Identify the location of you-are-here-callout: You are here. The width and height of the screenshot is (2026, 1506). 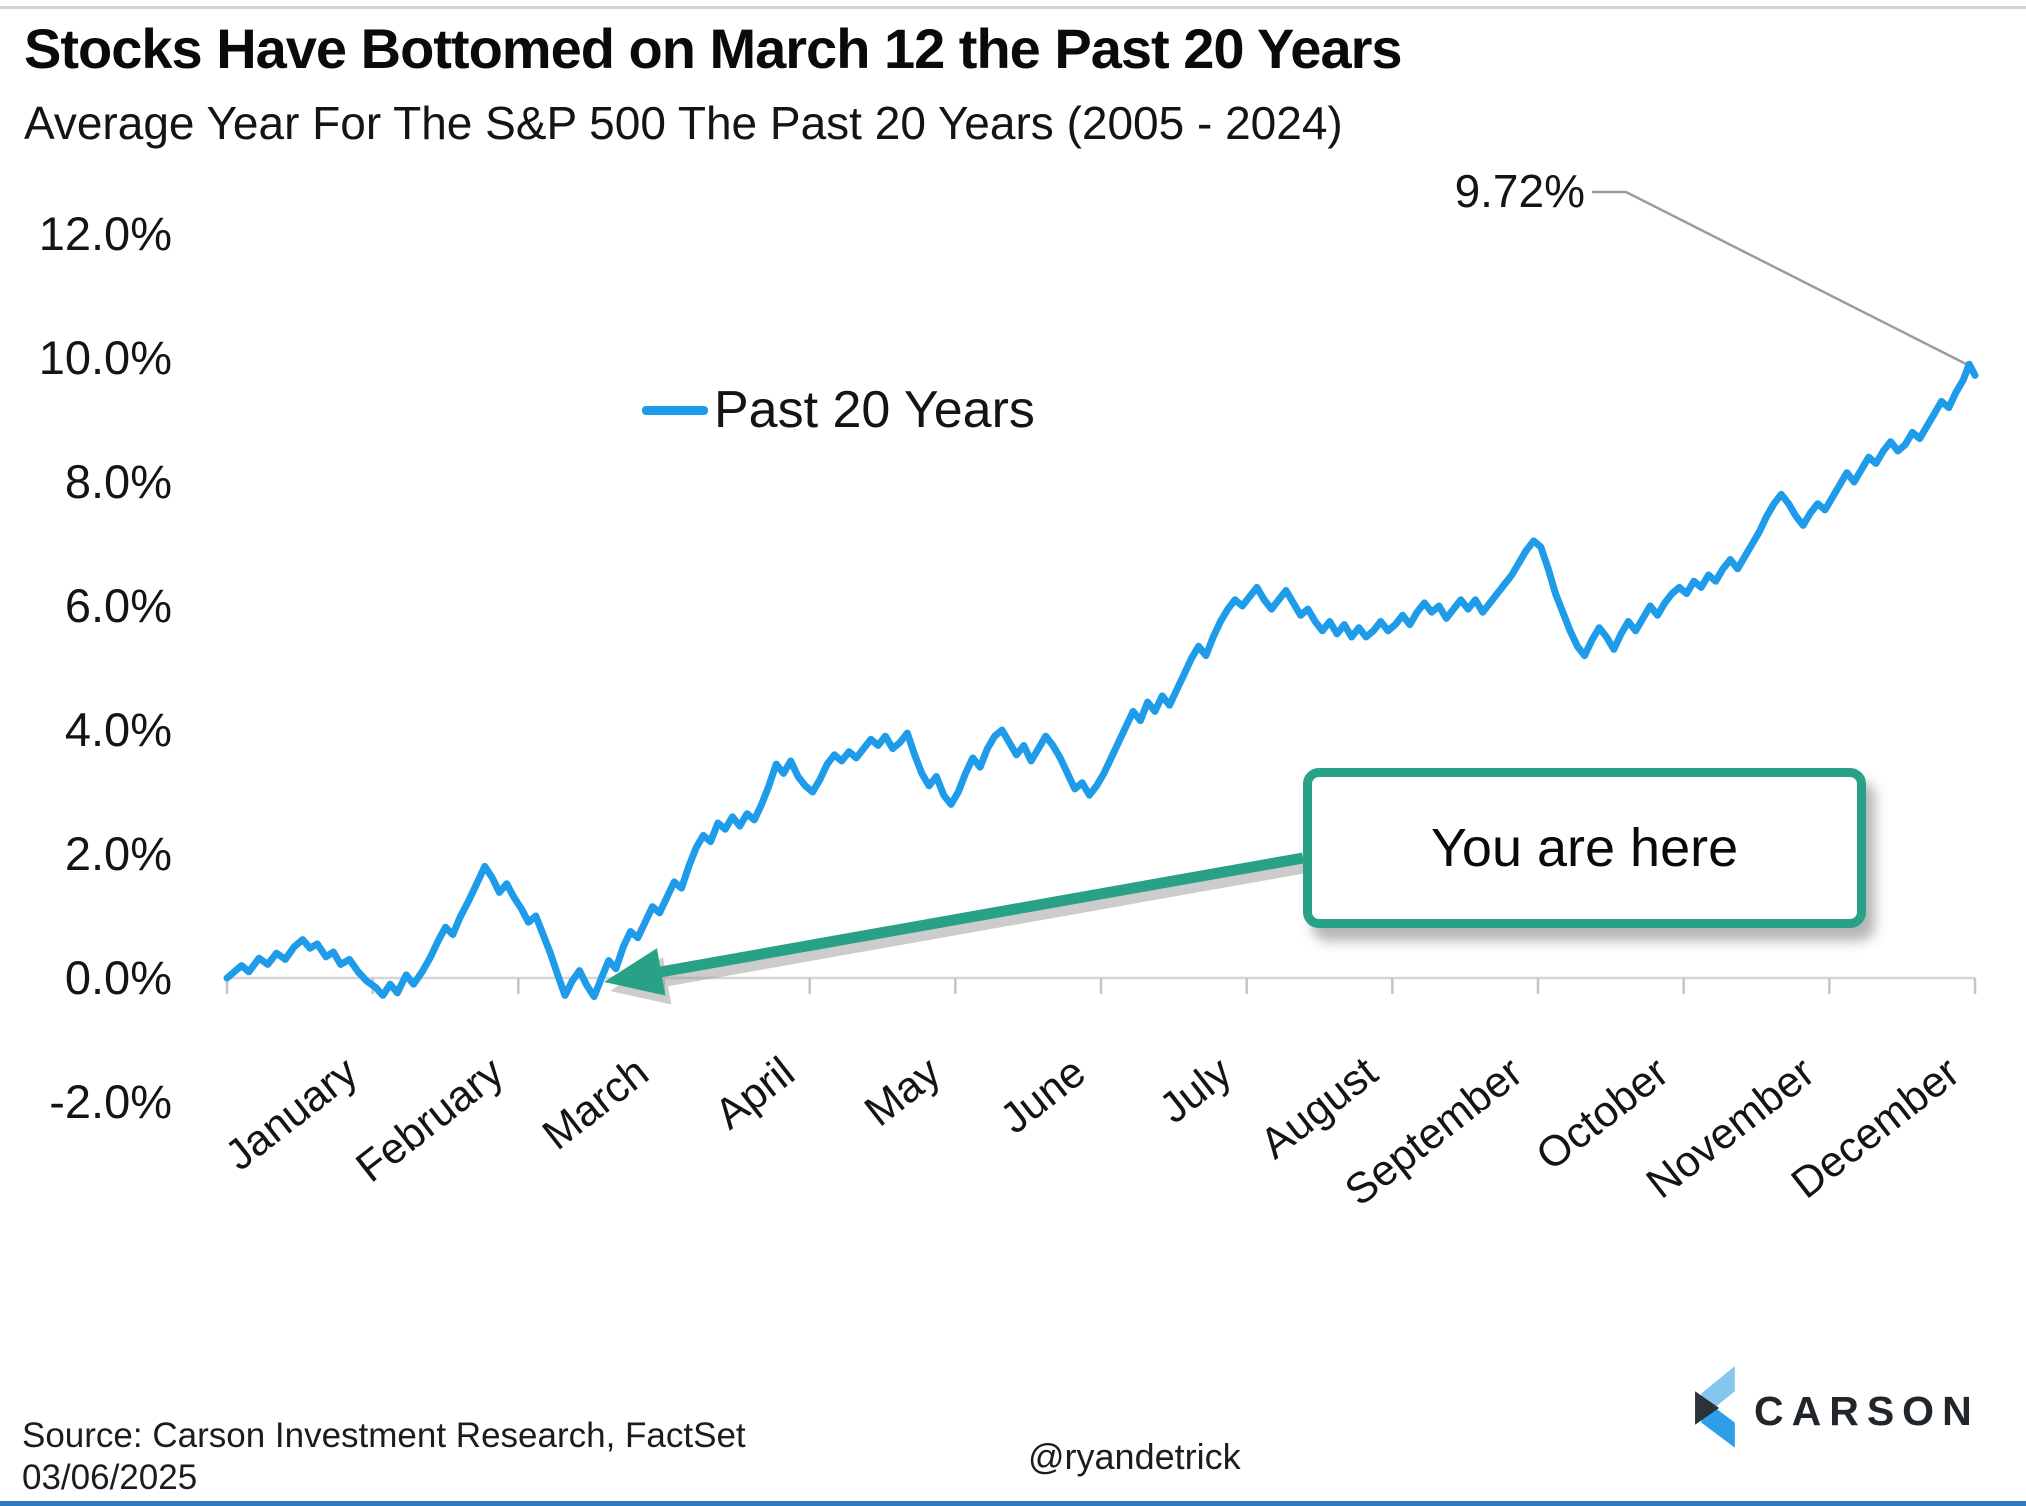
(1584, 848).